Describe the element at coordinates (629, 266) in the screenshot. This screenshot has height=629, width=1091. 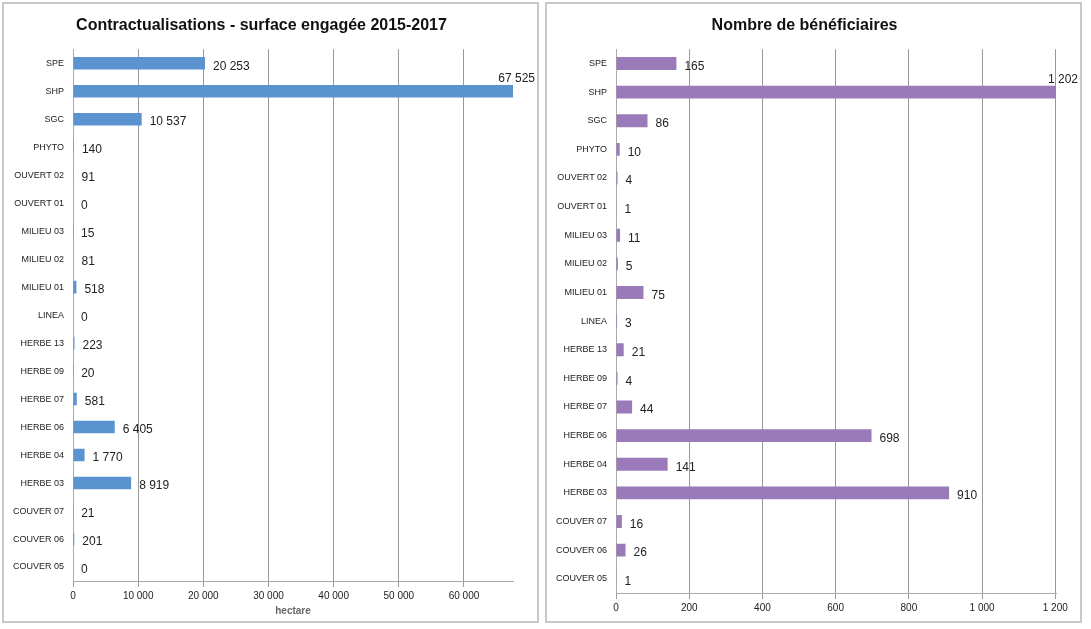
I see `data-label: 5` at that location.